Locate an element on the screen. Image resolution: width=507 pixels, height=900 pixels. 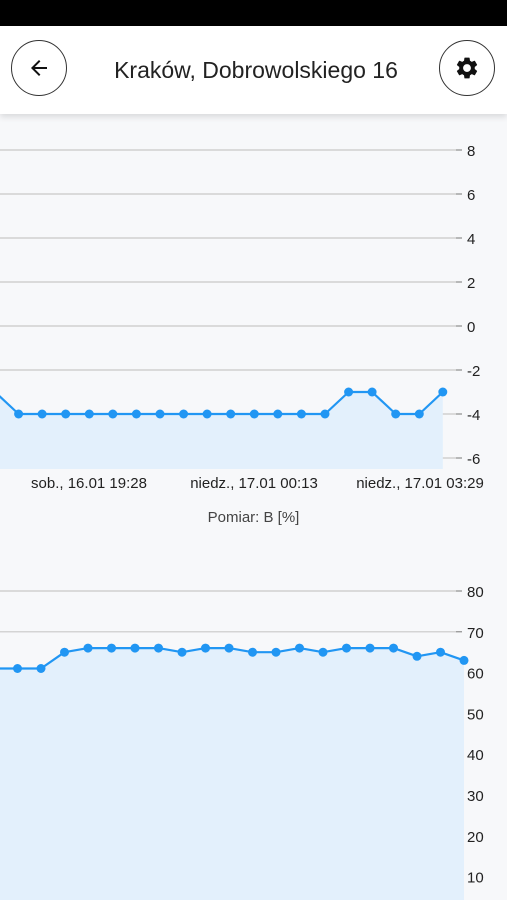
y-tick-label: 0 is located at coordinates (471, 327).